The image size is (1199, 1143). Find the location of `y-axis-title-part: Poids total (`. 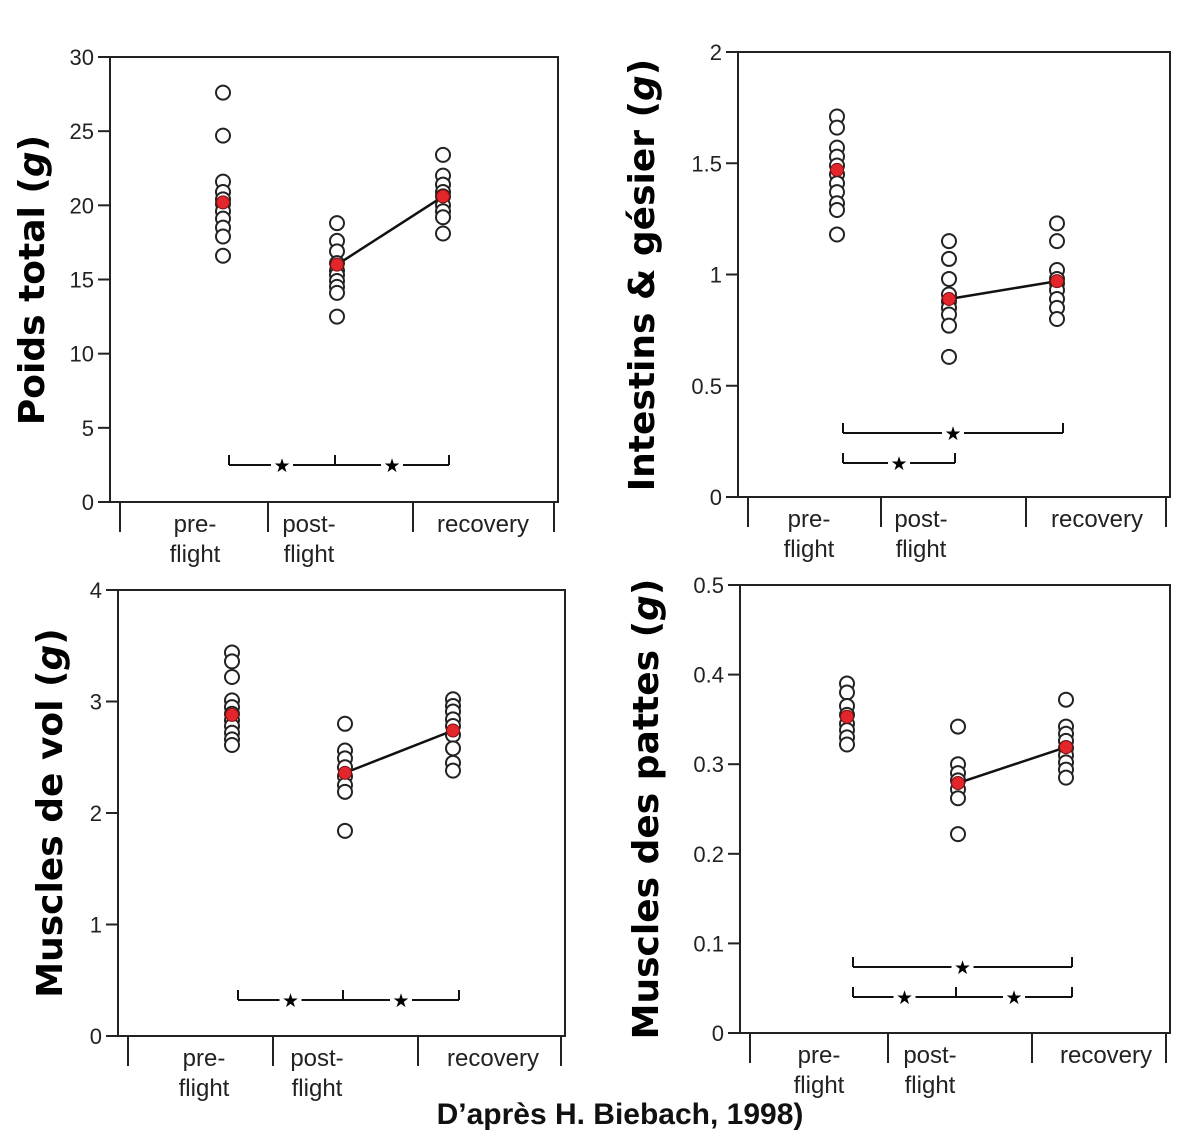

y-axis-title-part: Poids total ( is located at coordinates (32, 301).